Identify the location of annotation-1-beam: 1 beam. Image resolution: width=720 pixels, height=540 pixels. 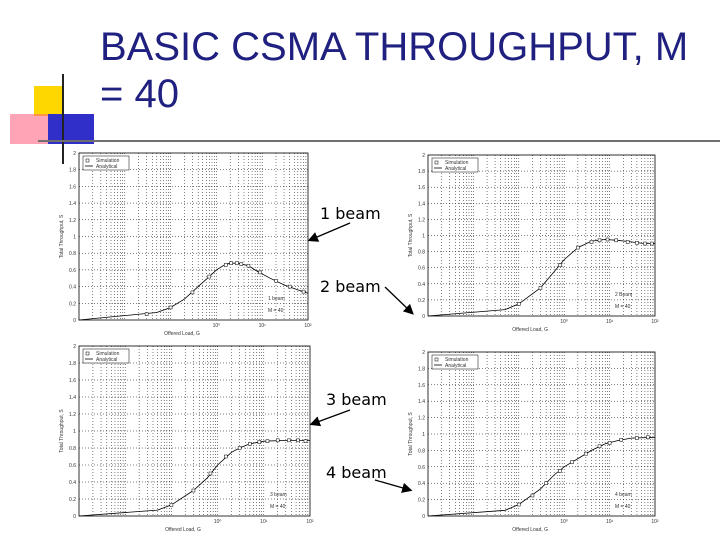
(350, 213).